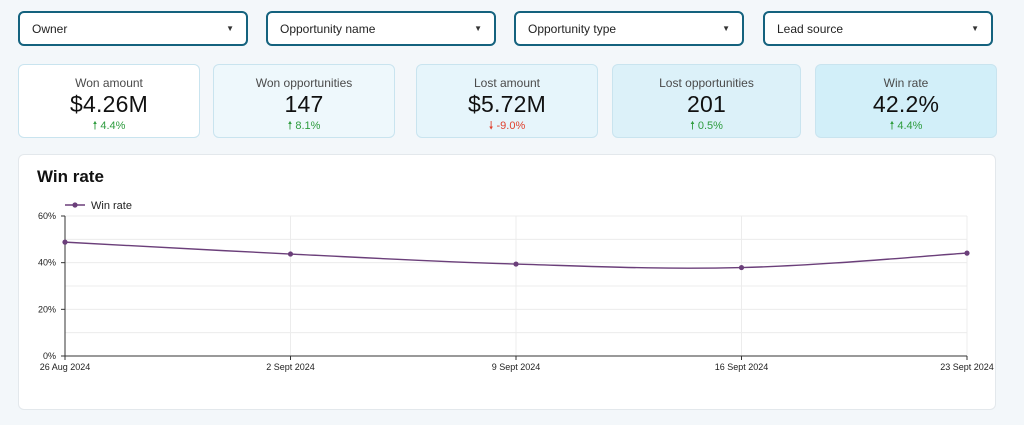 The height and width of the screenshot is (425, 1024). What do you see at coordinates (109, 104) in the screenshot?
I see `kpi-value: $4.26M` at bounding box center [109, 104].